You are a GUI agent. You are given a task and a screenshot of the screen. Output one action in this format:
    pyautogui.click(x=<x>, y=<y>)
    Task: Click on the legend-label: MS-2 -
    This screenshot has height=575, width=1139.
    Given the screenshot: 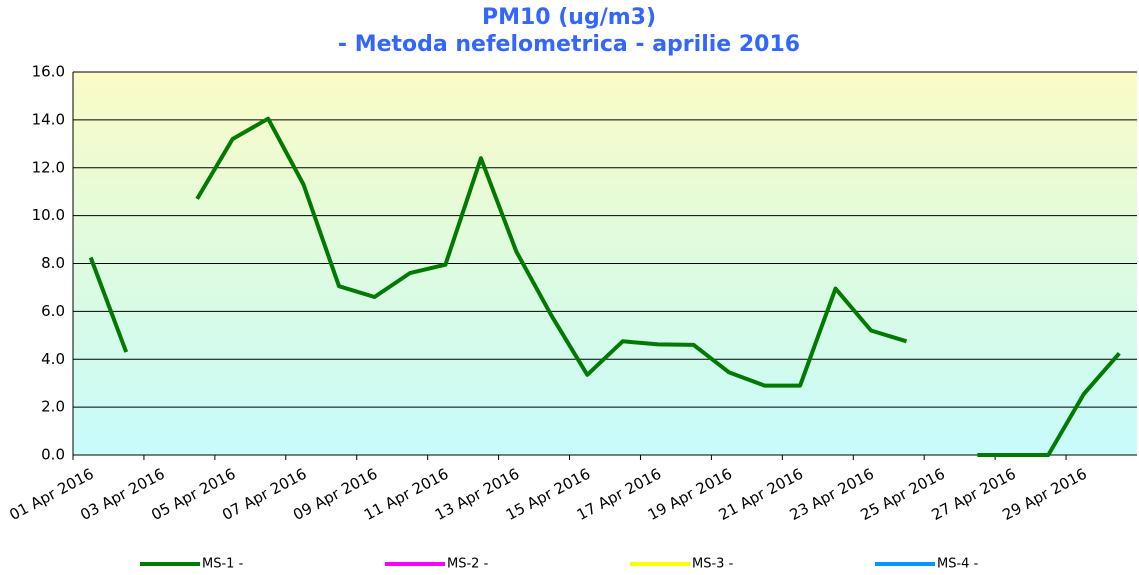 What is the action you would take?
    pyautogui.click(x=468, y=564)
    